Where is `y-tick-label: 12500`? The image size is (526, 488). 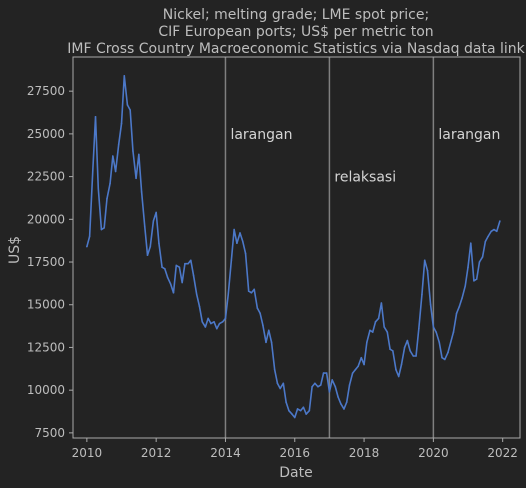 y-tick-label: 12500 is located at coordinates (46, 347).